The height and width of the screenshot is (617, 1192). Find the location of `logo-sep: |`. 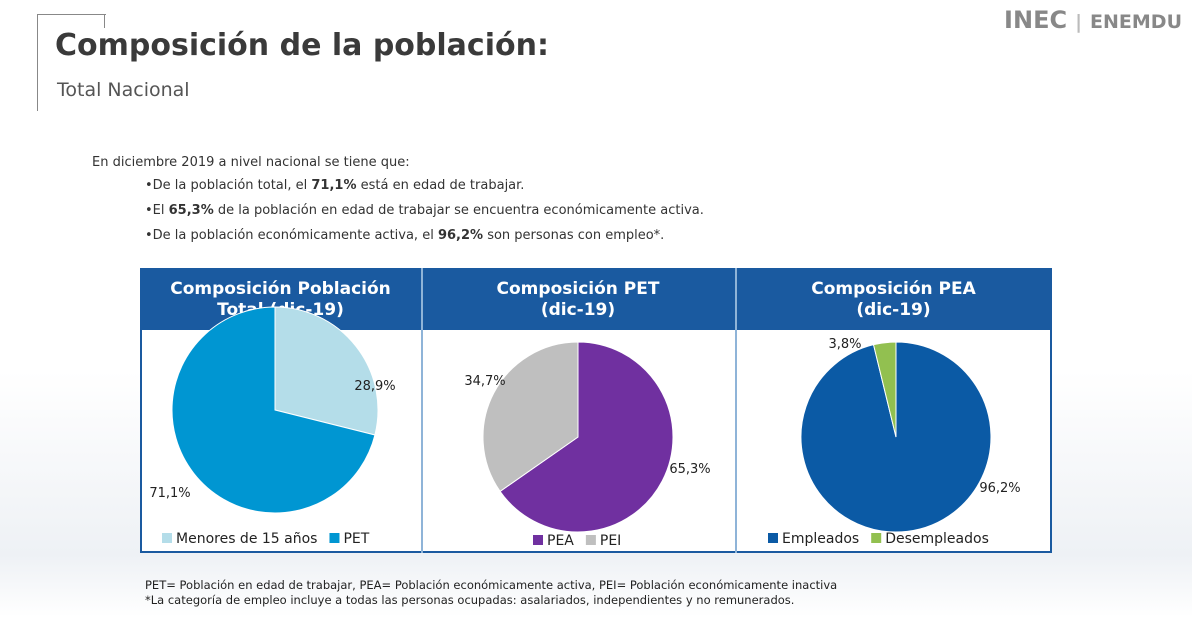

logo-sep: | is located at coordinates (1079, 22).